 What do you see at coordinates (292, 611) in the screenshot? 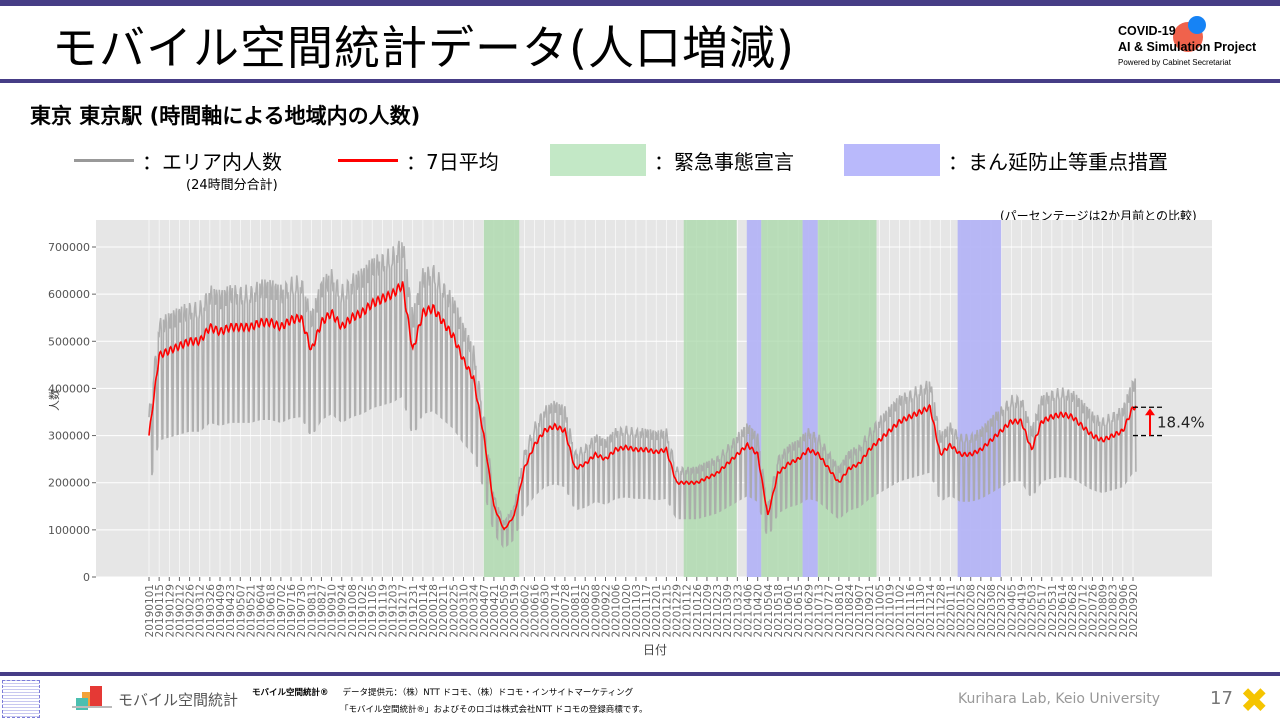
I see `x-tick-label: 20190716` at bounding box center [292, 611].